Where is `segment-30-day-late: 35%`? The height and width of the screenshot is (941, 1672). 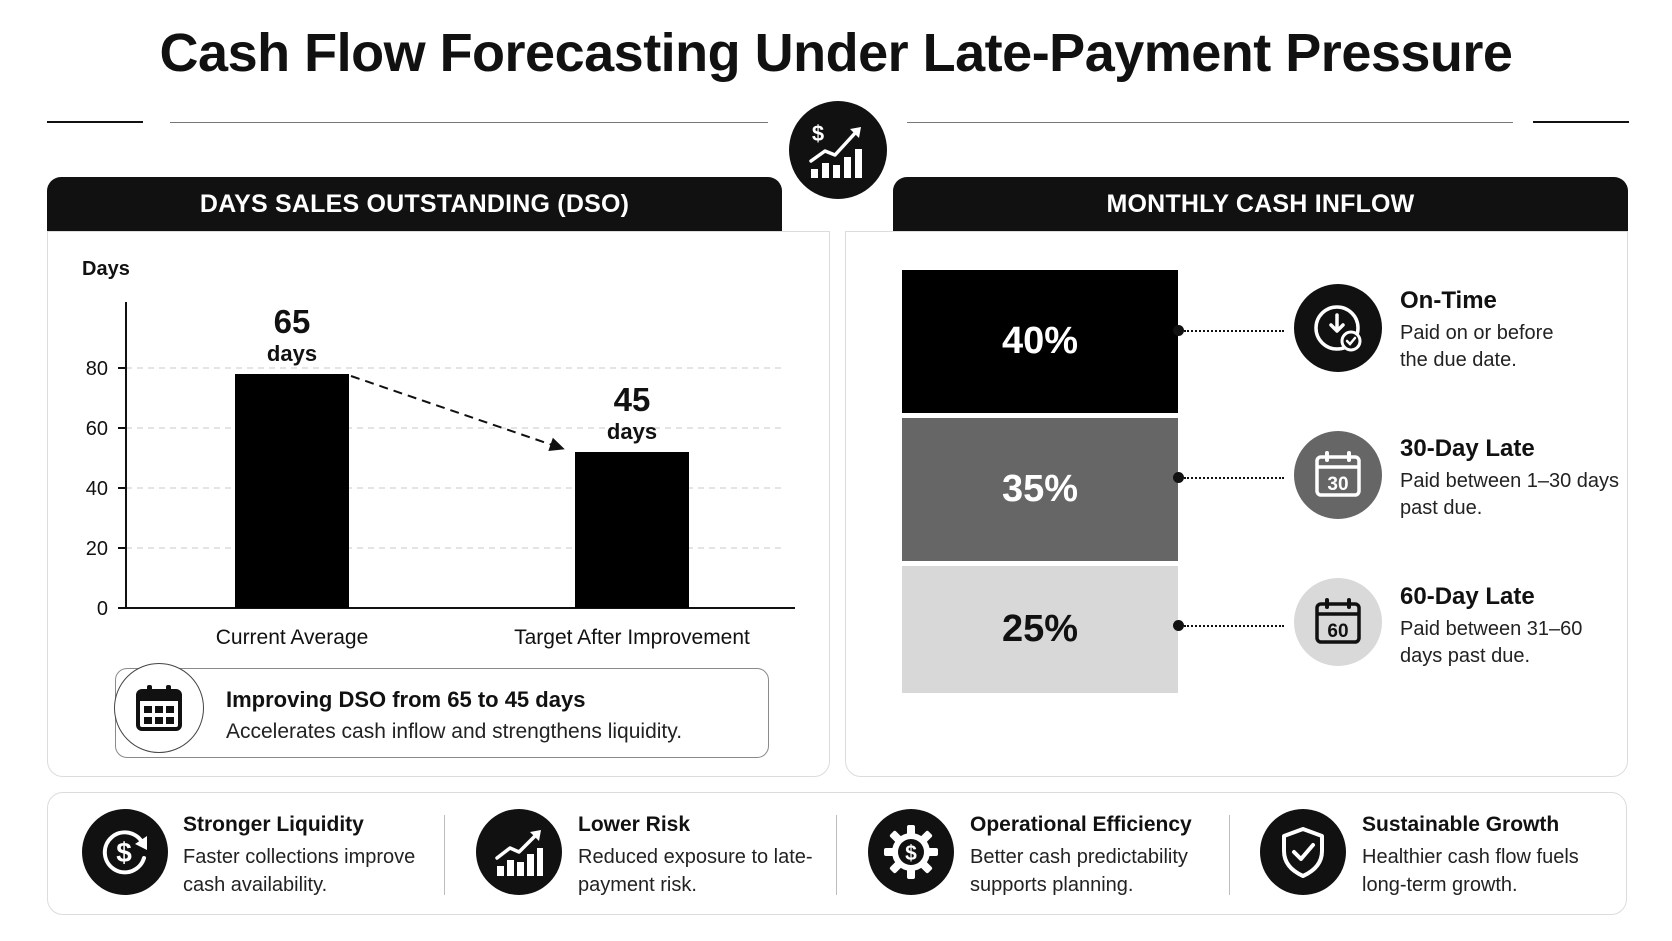 segment-30-day-late: 35% is located at coordinates (1040, 489).